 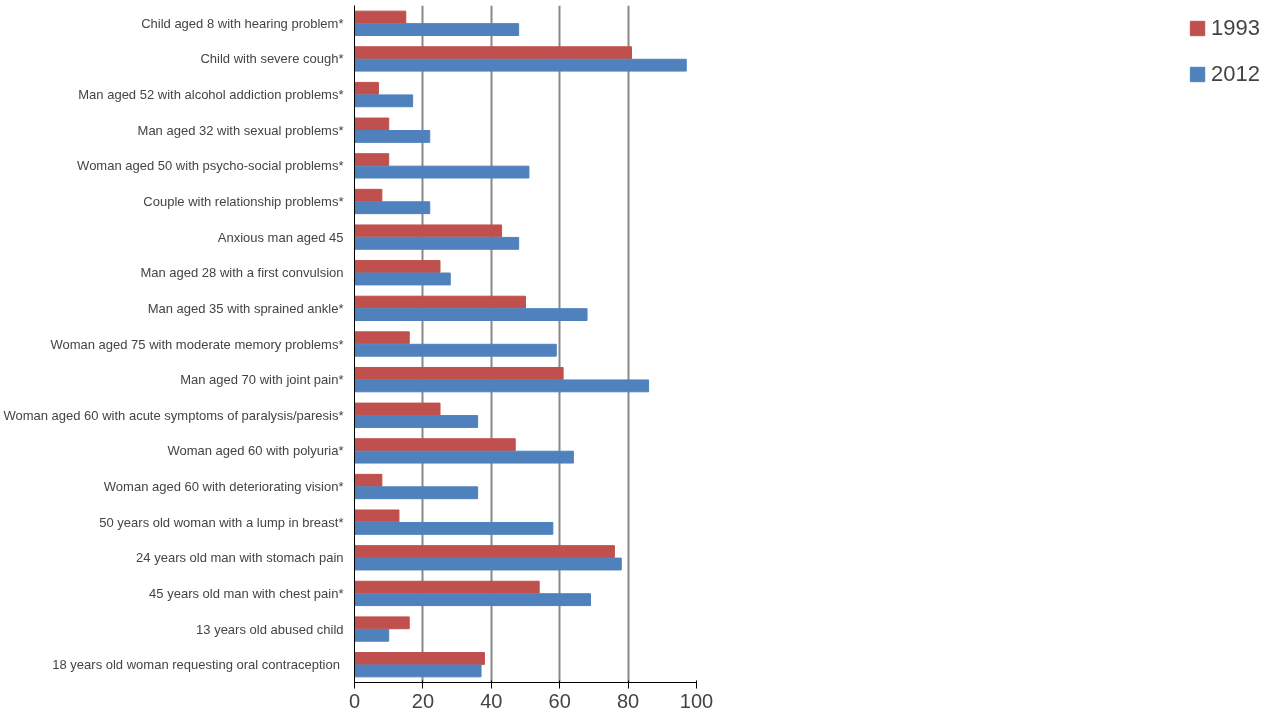 I want to click on y-tick-label: Man aged 32 with sexual problems*, so click(x=240, y=130).